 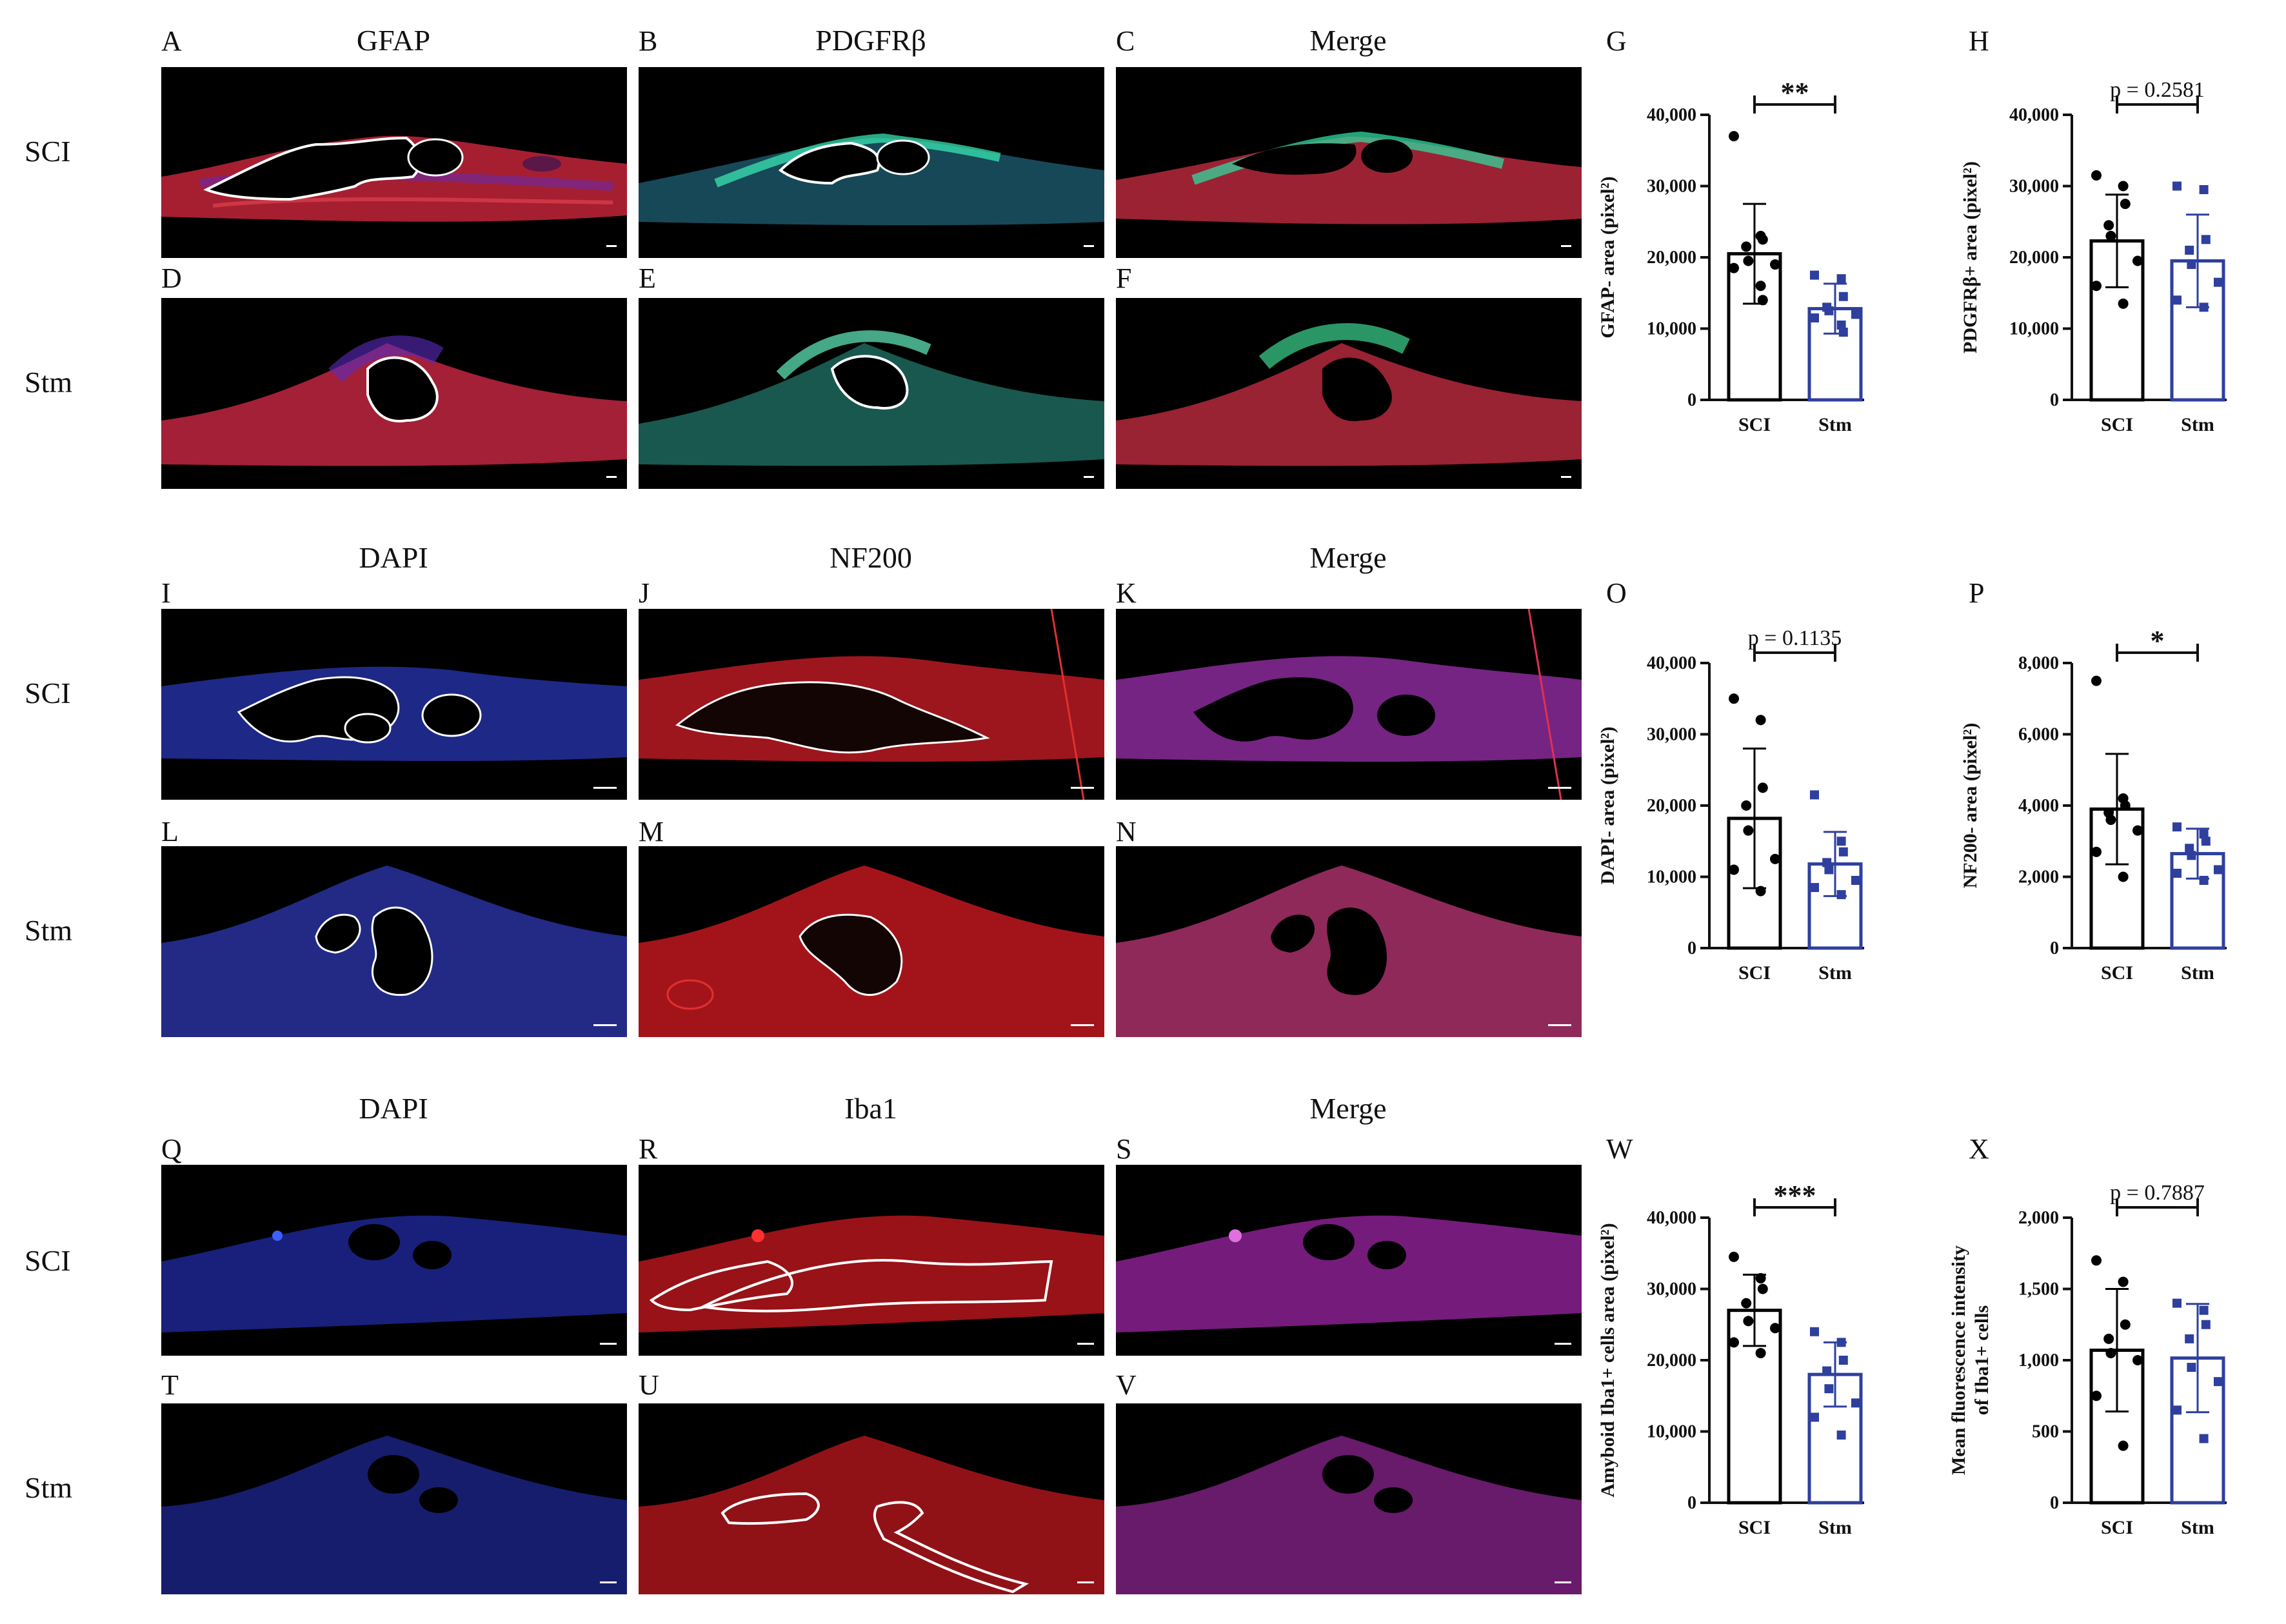 What do you see at coordinates (394, 393) in the screenshot?
I see `micrograph-gfap-stm` at bounding box center [394, 393].